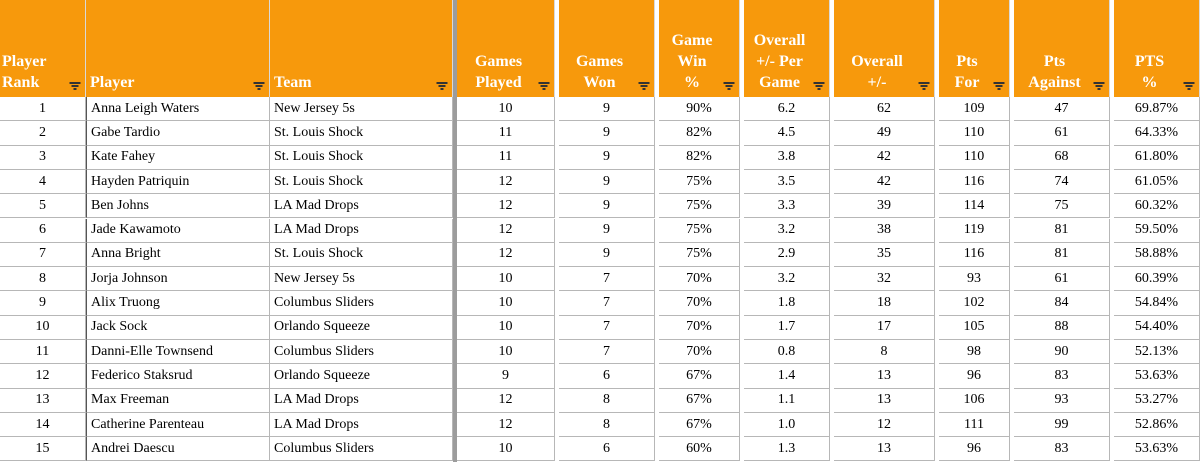  What do you see at coordinates (699, 182) in the screenshot?
I see `cell-value: 75%` at bounding box center [699, 182].